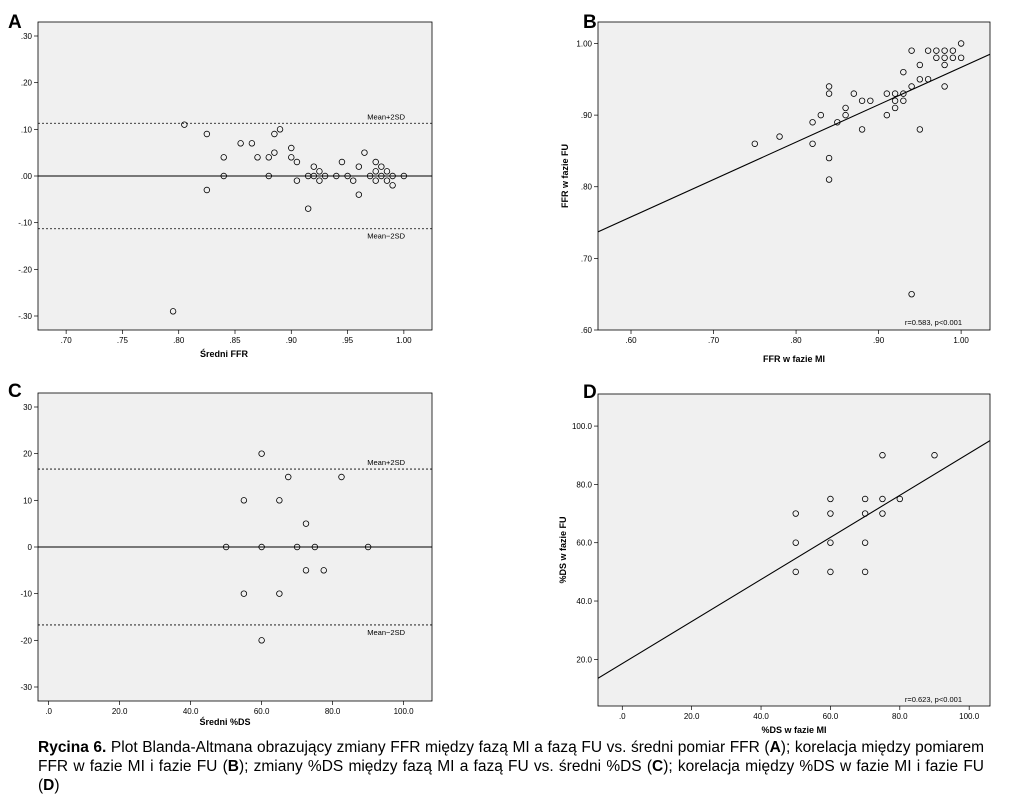 The height and width of the screenshot is (802, 1024). What do you see at coordinates (584, 484) in the screenshot?
I see `y-tick-label: 80.0` at bounding box center [584, 484].